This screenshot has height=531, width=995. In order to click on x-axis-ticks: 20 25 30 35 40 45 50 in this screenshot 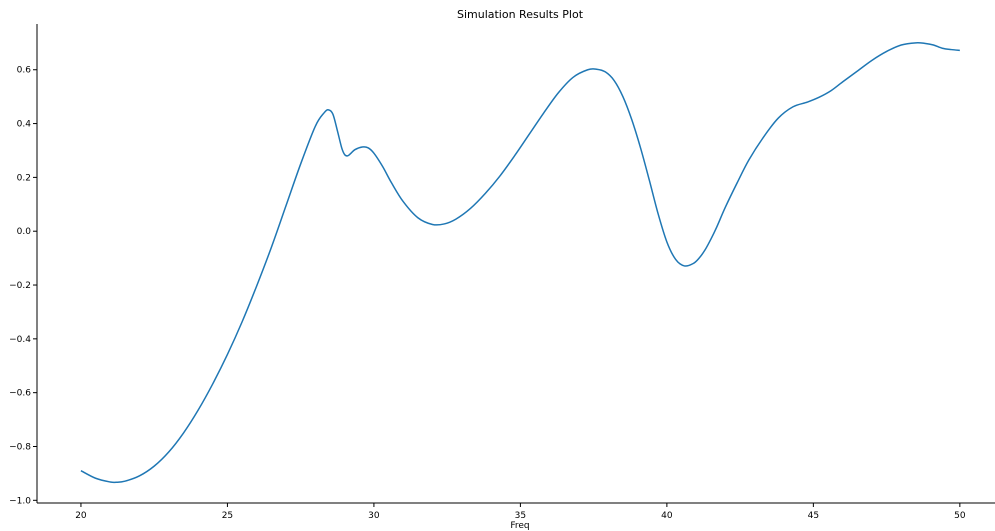, I will do `click(520, 512)`.